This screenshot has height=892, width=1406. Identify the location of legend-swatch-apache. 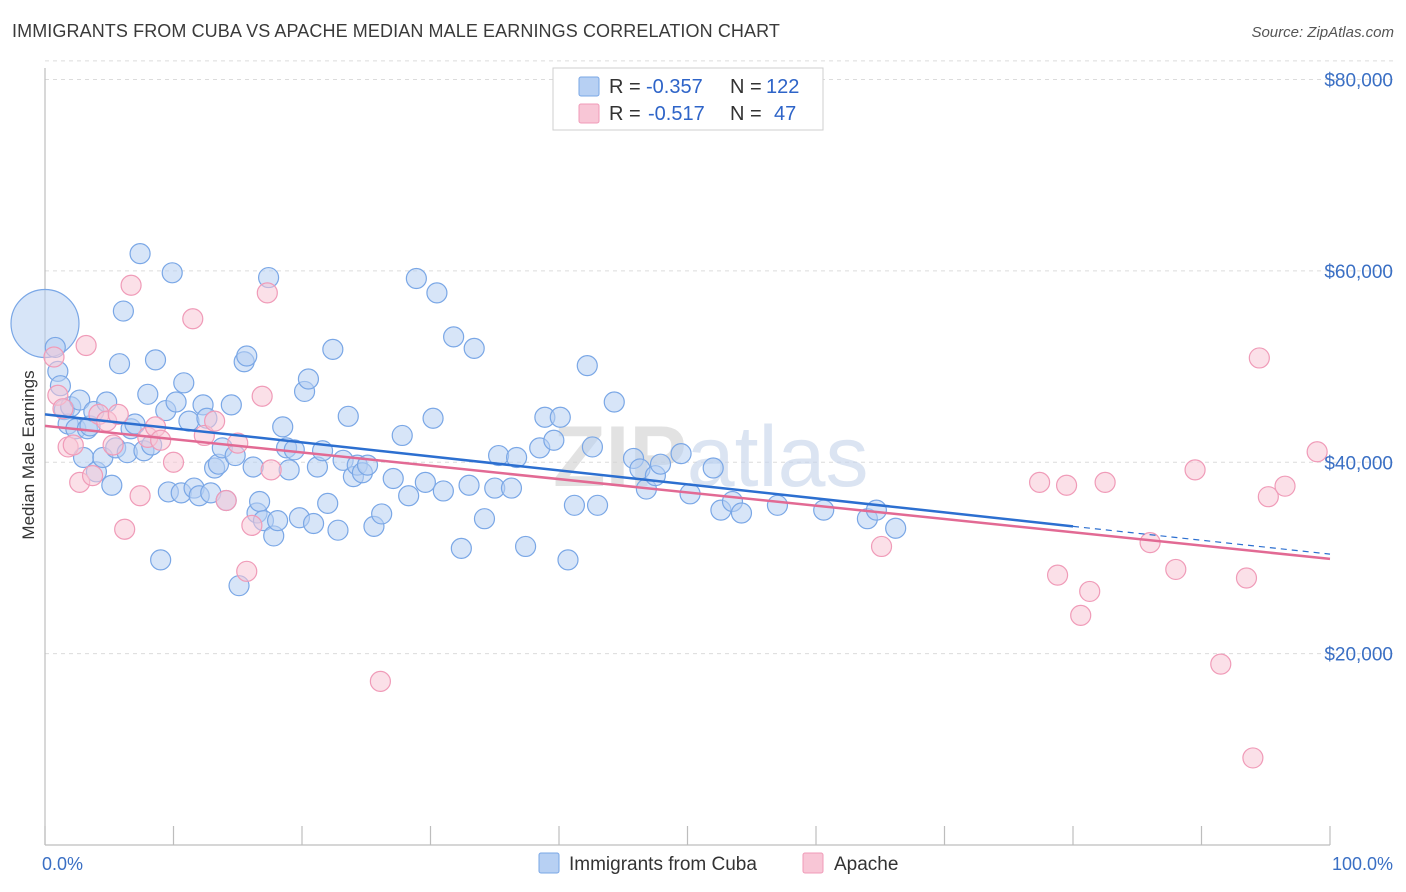
(589, 113).